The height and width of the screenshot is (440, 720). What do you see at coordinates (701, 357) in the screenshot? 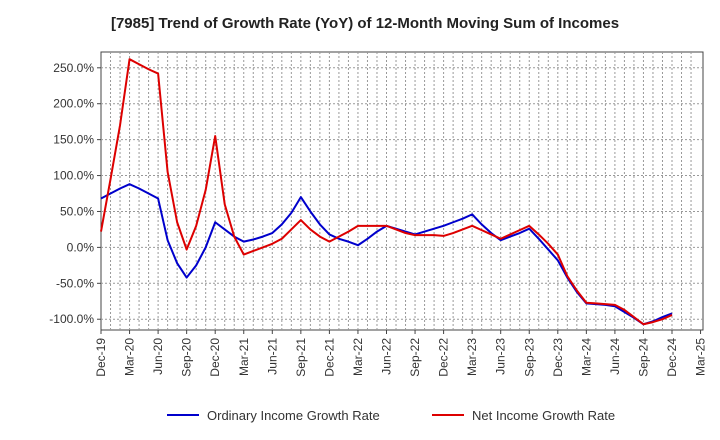
I see `x-tick-label: Mar-25` at bounding box center [701, 357].